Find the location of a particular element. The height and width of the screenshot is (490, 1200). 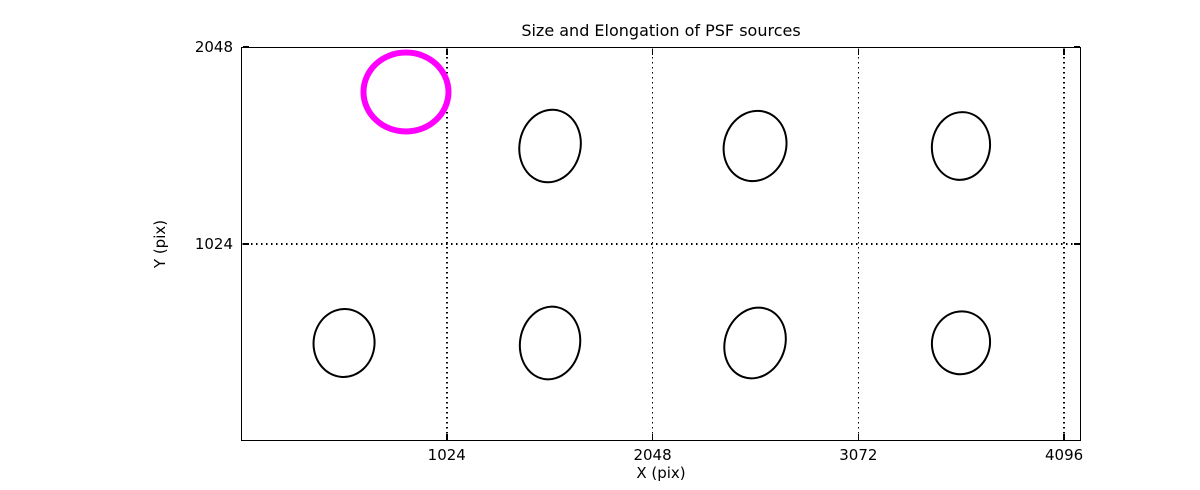

x-tick-label-4096: 4096 is located at coordinates (1064, 455).